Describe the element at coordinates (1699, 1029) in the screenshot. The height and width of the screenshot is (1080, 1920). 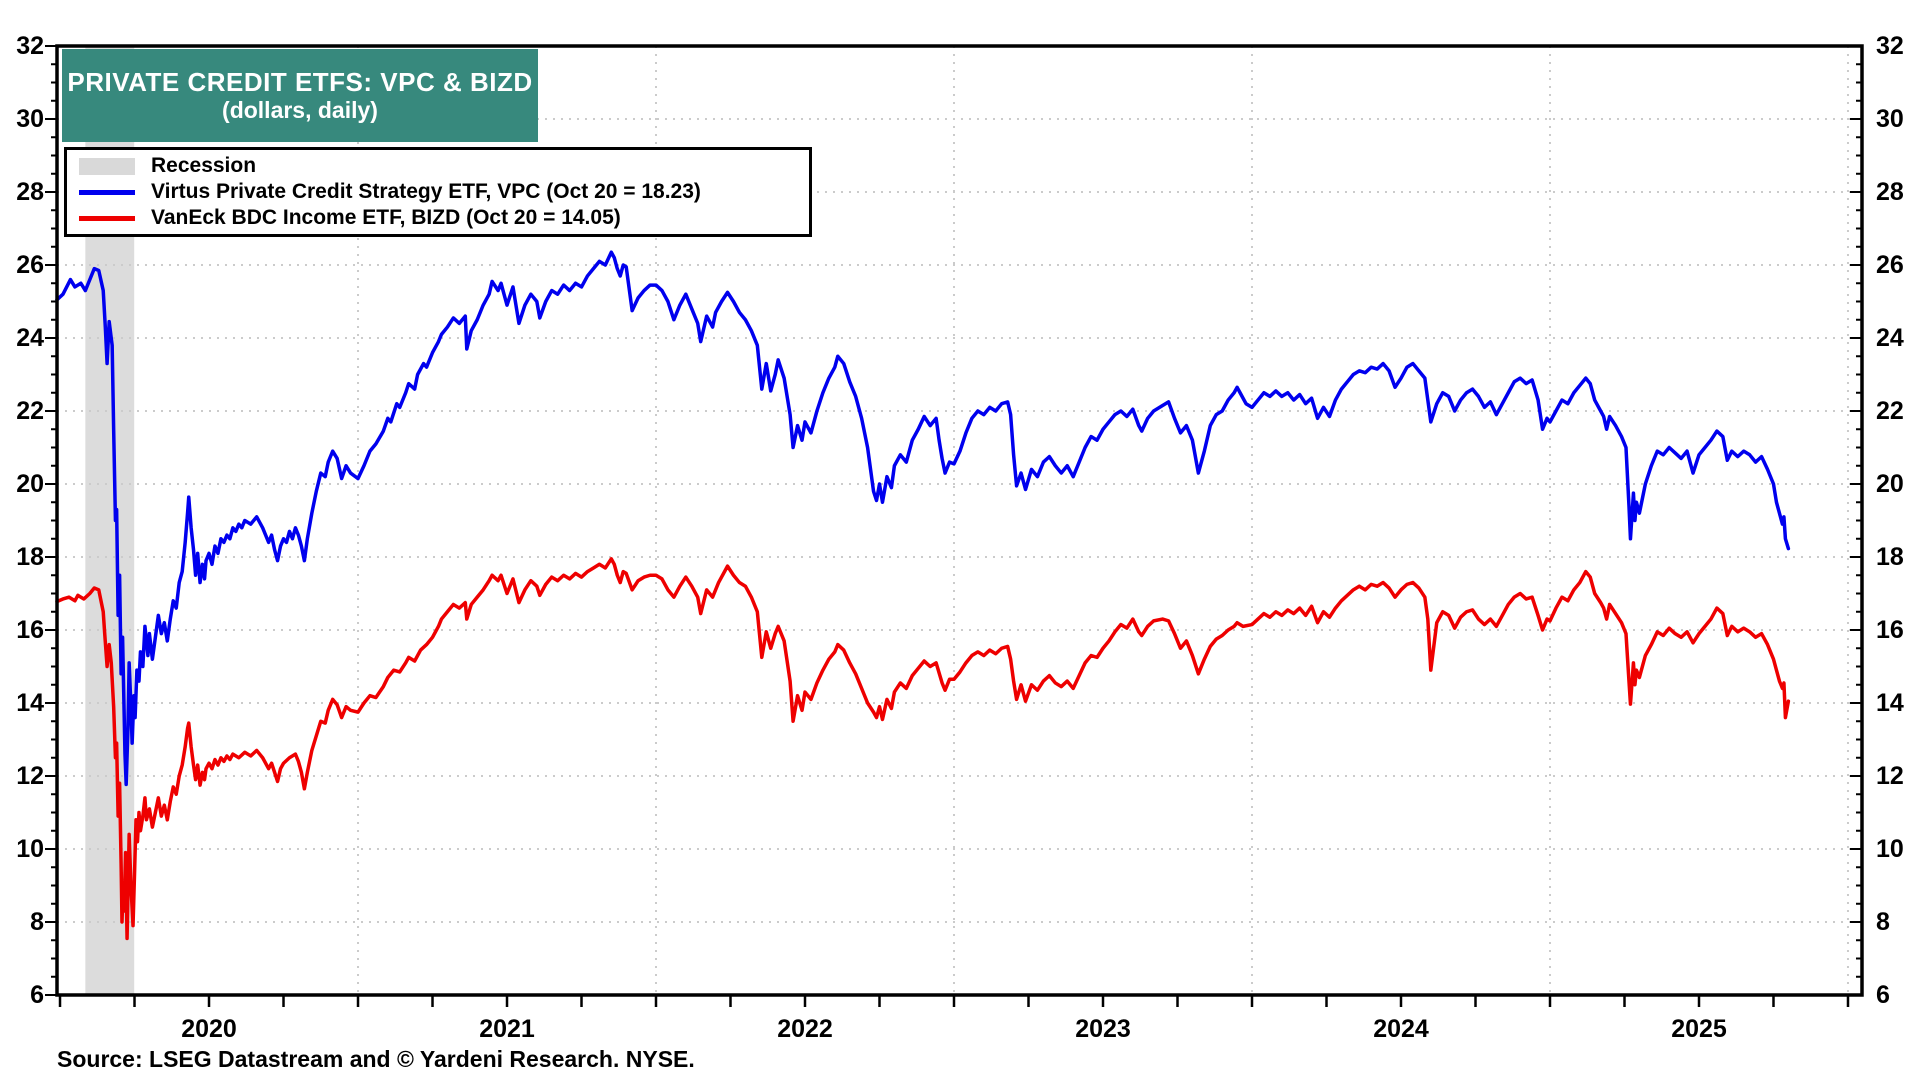
I see `x-axis-year-label: 2025` at that location.